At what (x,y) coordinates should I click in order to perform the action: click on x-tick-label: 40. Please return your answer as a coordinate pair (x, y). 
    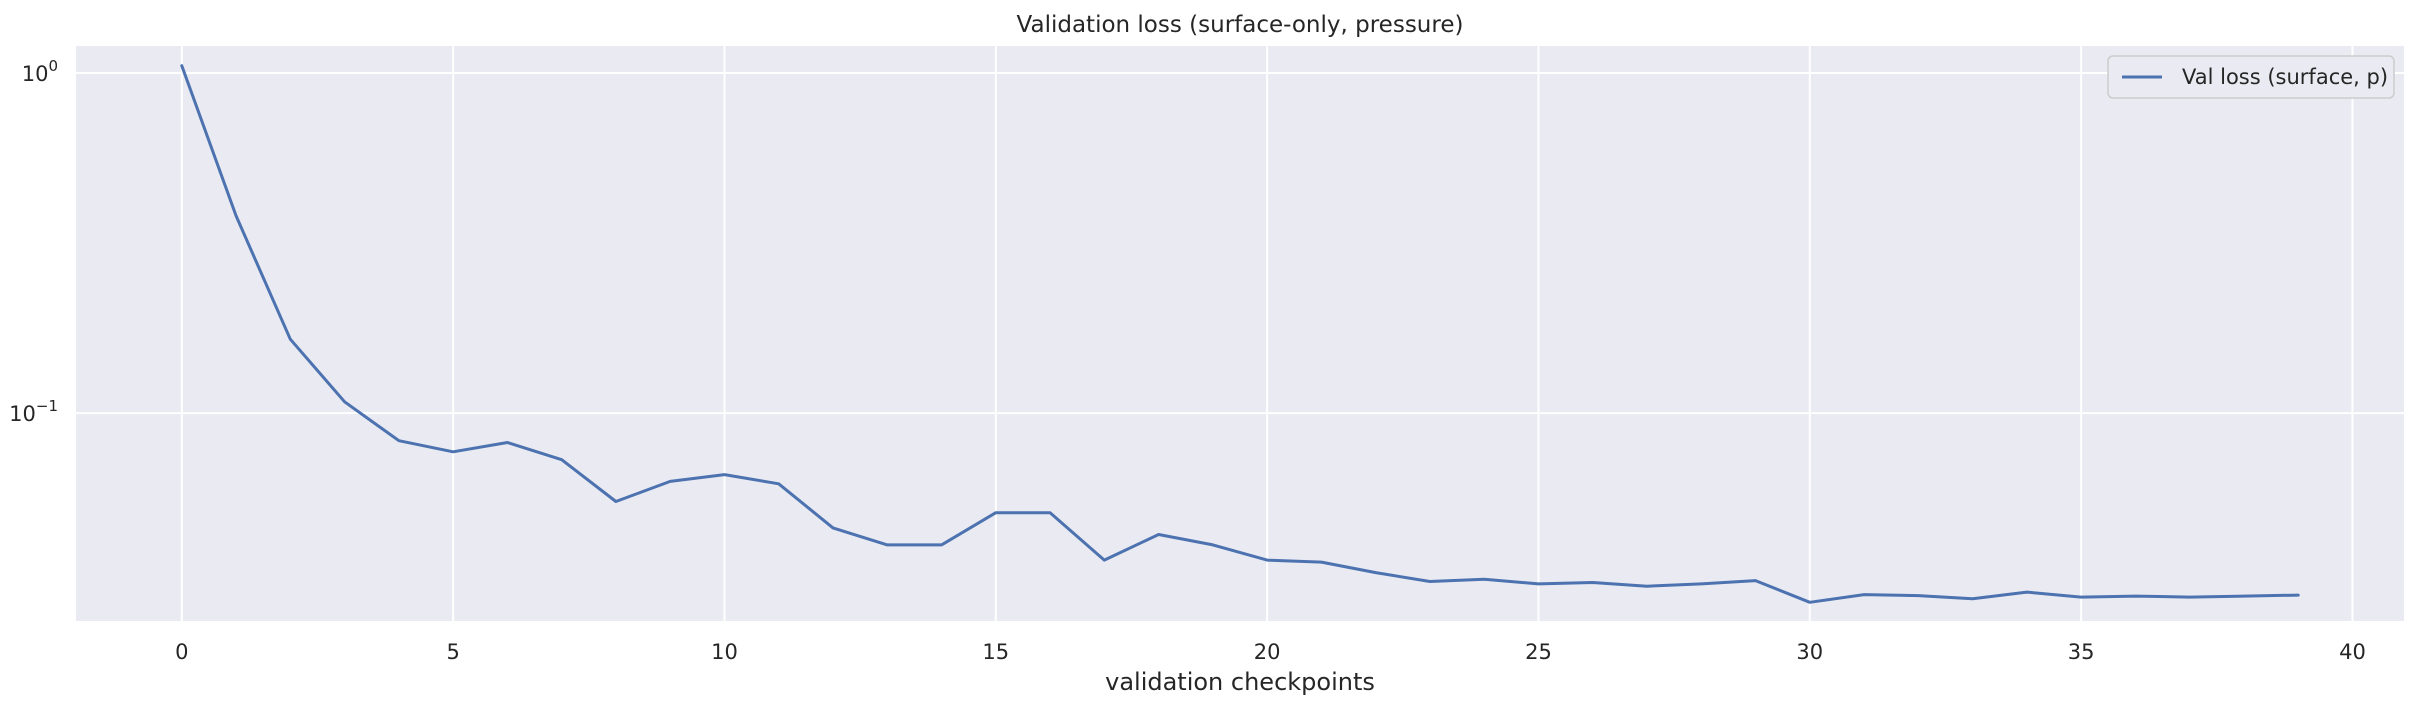
    Looking at the image, I should click on (2352, 652).